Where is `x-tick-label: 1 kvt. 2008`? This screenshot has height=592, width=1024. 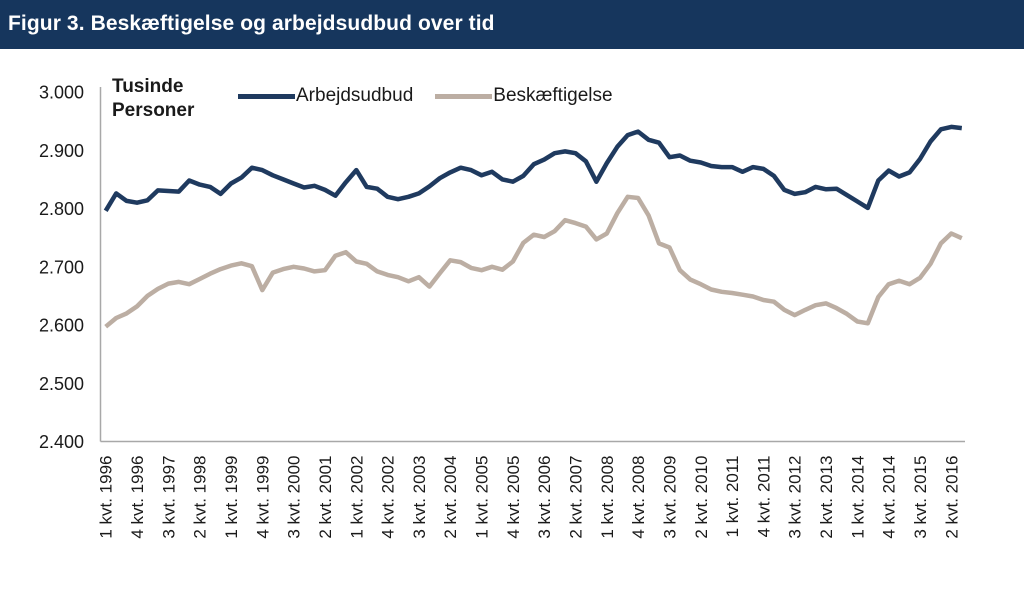
x-tick-label: 1 kvt. 2008 is located at coordinates (607, 497).